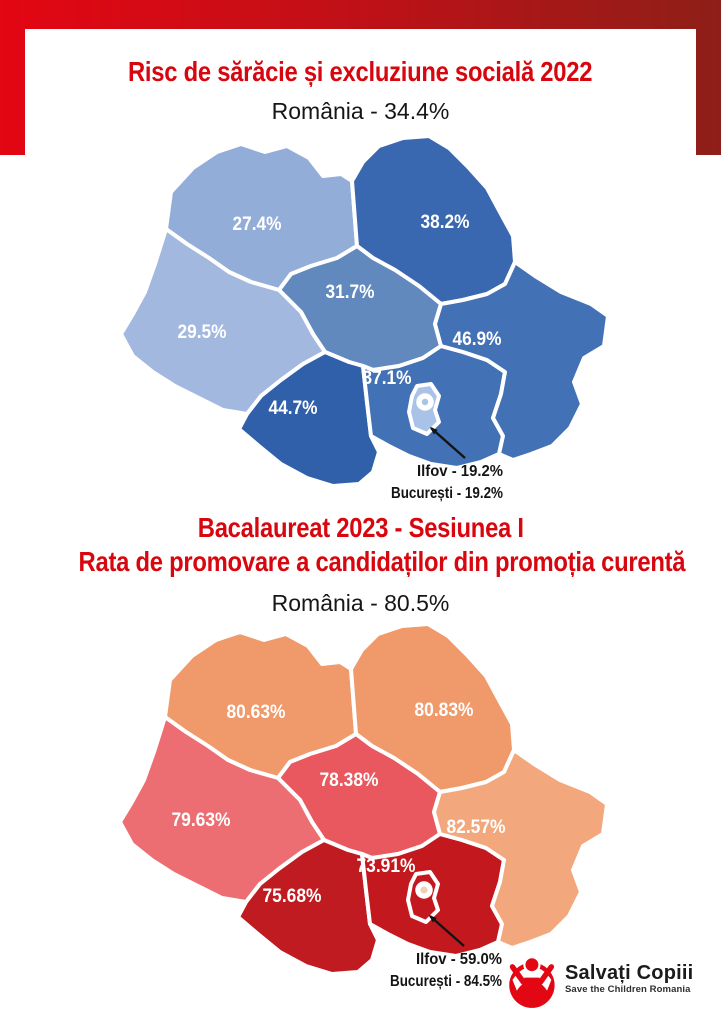 The image size is (721, 1024). What do you see at coordinates (256, 712) in the screenshot?
I see `region-value-label: 80.63%` at bounding box center [256, 712].